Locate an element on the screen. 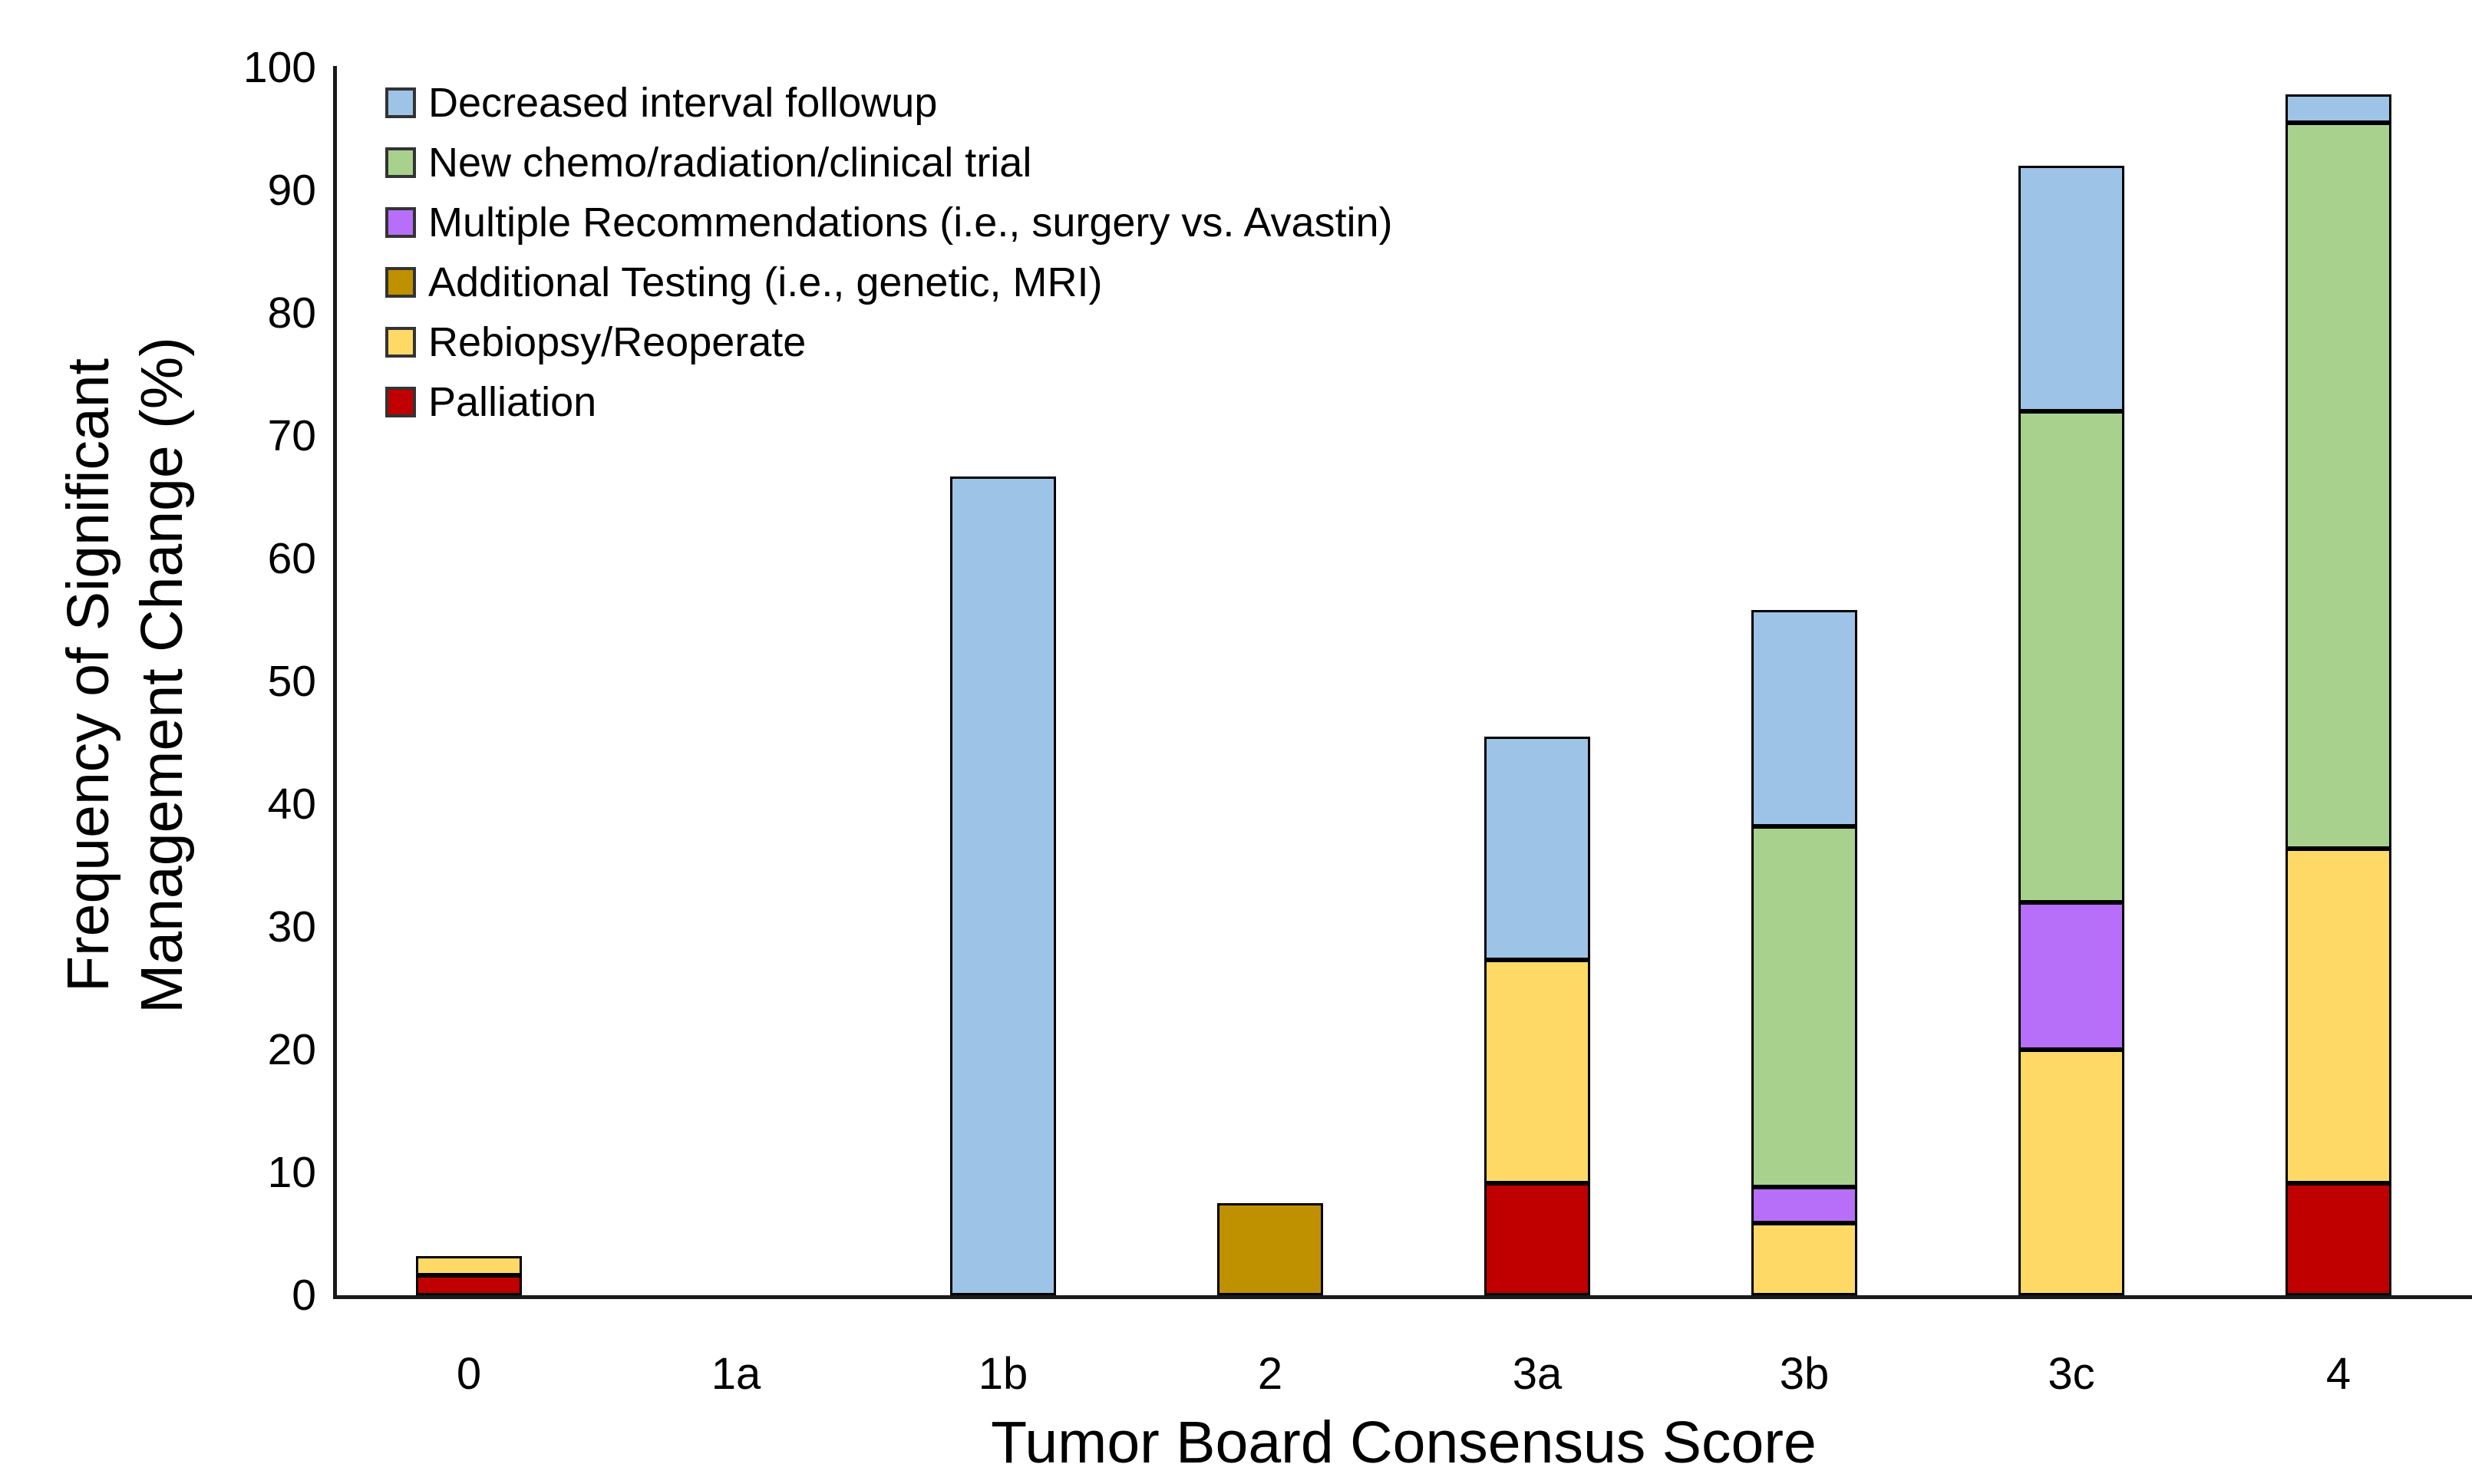  y-tick-label: 30 is located at coordinates (291, 926).